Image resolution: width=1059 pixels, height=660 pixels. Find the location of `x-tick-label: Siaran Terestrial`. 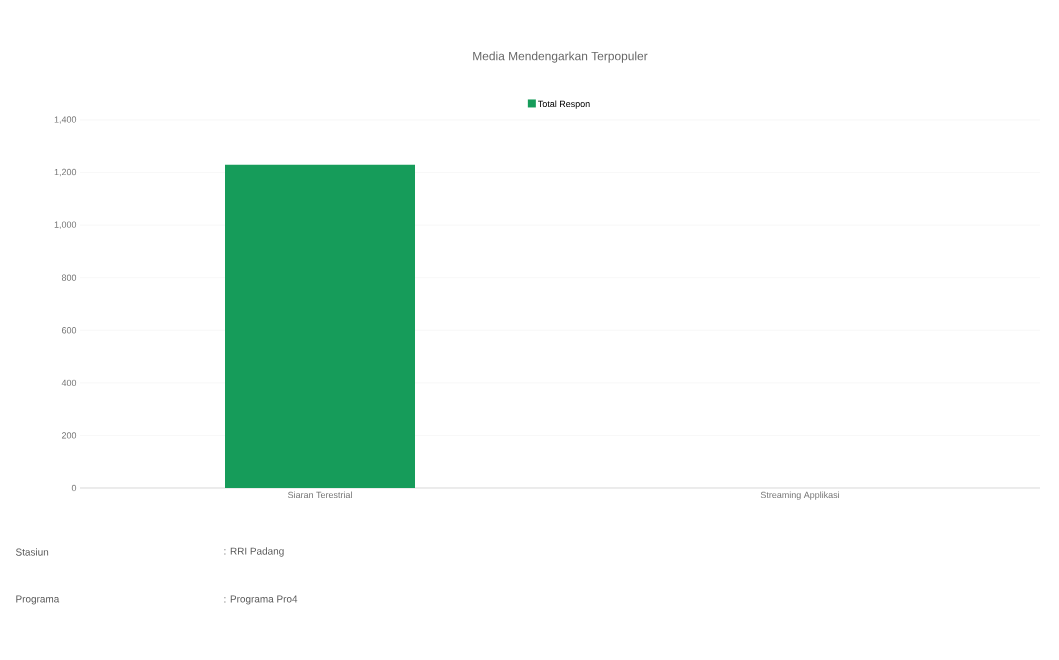

x-tick-label: Siaran Terestrial is located at coordinates (320, 495).